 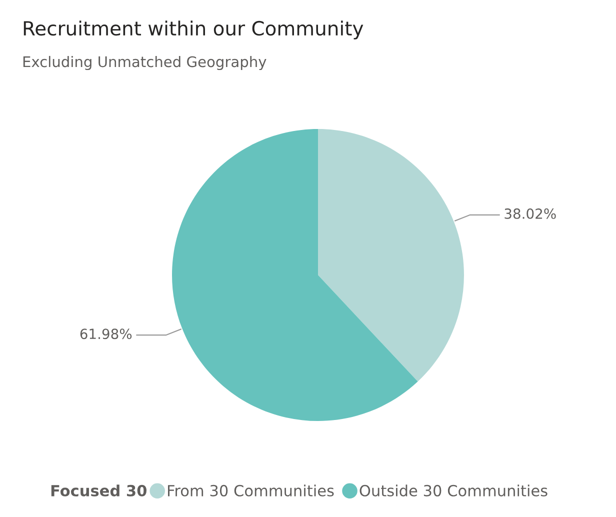 I want to click on legend-title: Focused 30, so click(x=98, y=490).